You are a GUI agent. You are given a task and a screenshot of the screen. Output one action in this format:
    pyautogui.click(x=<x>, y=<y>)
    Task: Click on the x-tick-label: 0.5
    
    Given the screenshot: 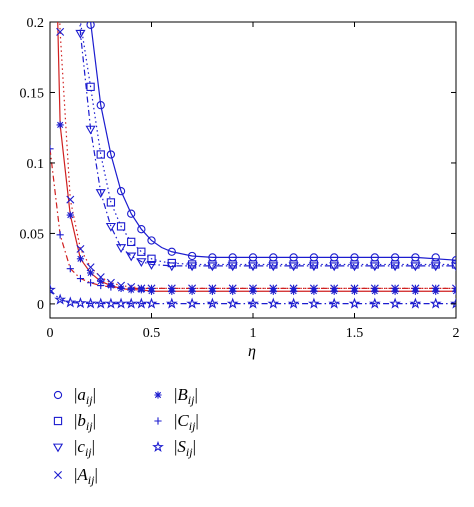 What is the action you would take?
    pyautogui.click(x=152, y=333)
    